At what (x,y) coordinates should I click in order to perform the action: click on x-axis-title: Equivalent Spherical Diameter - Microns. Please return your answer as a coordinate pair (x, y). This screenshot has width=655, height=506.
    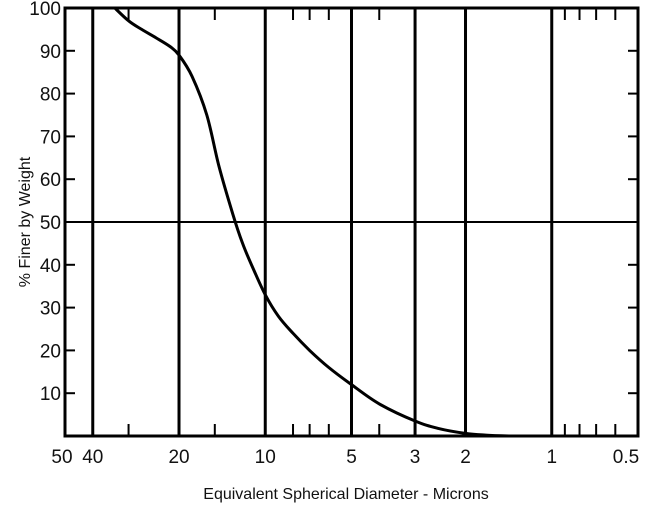
    Looking at the image, I should click on (345, 494).